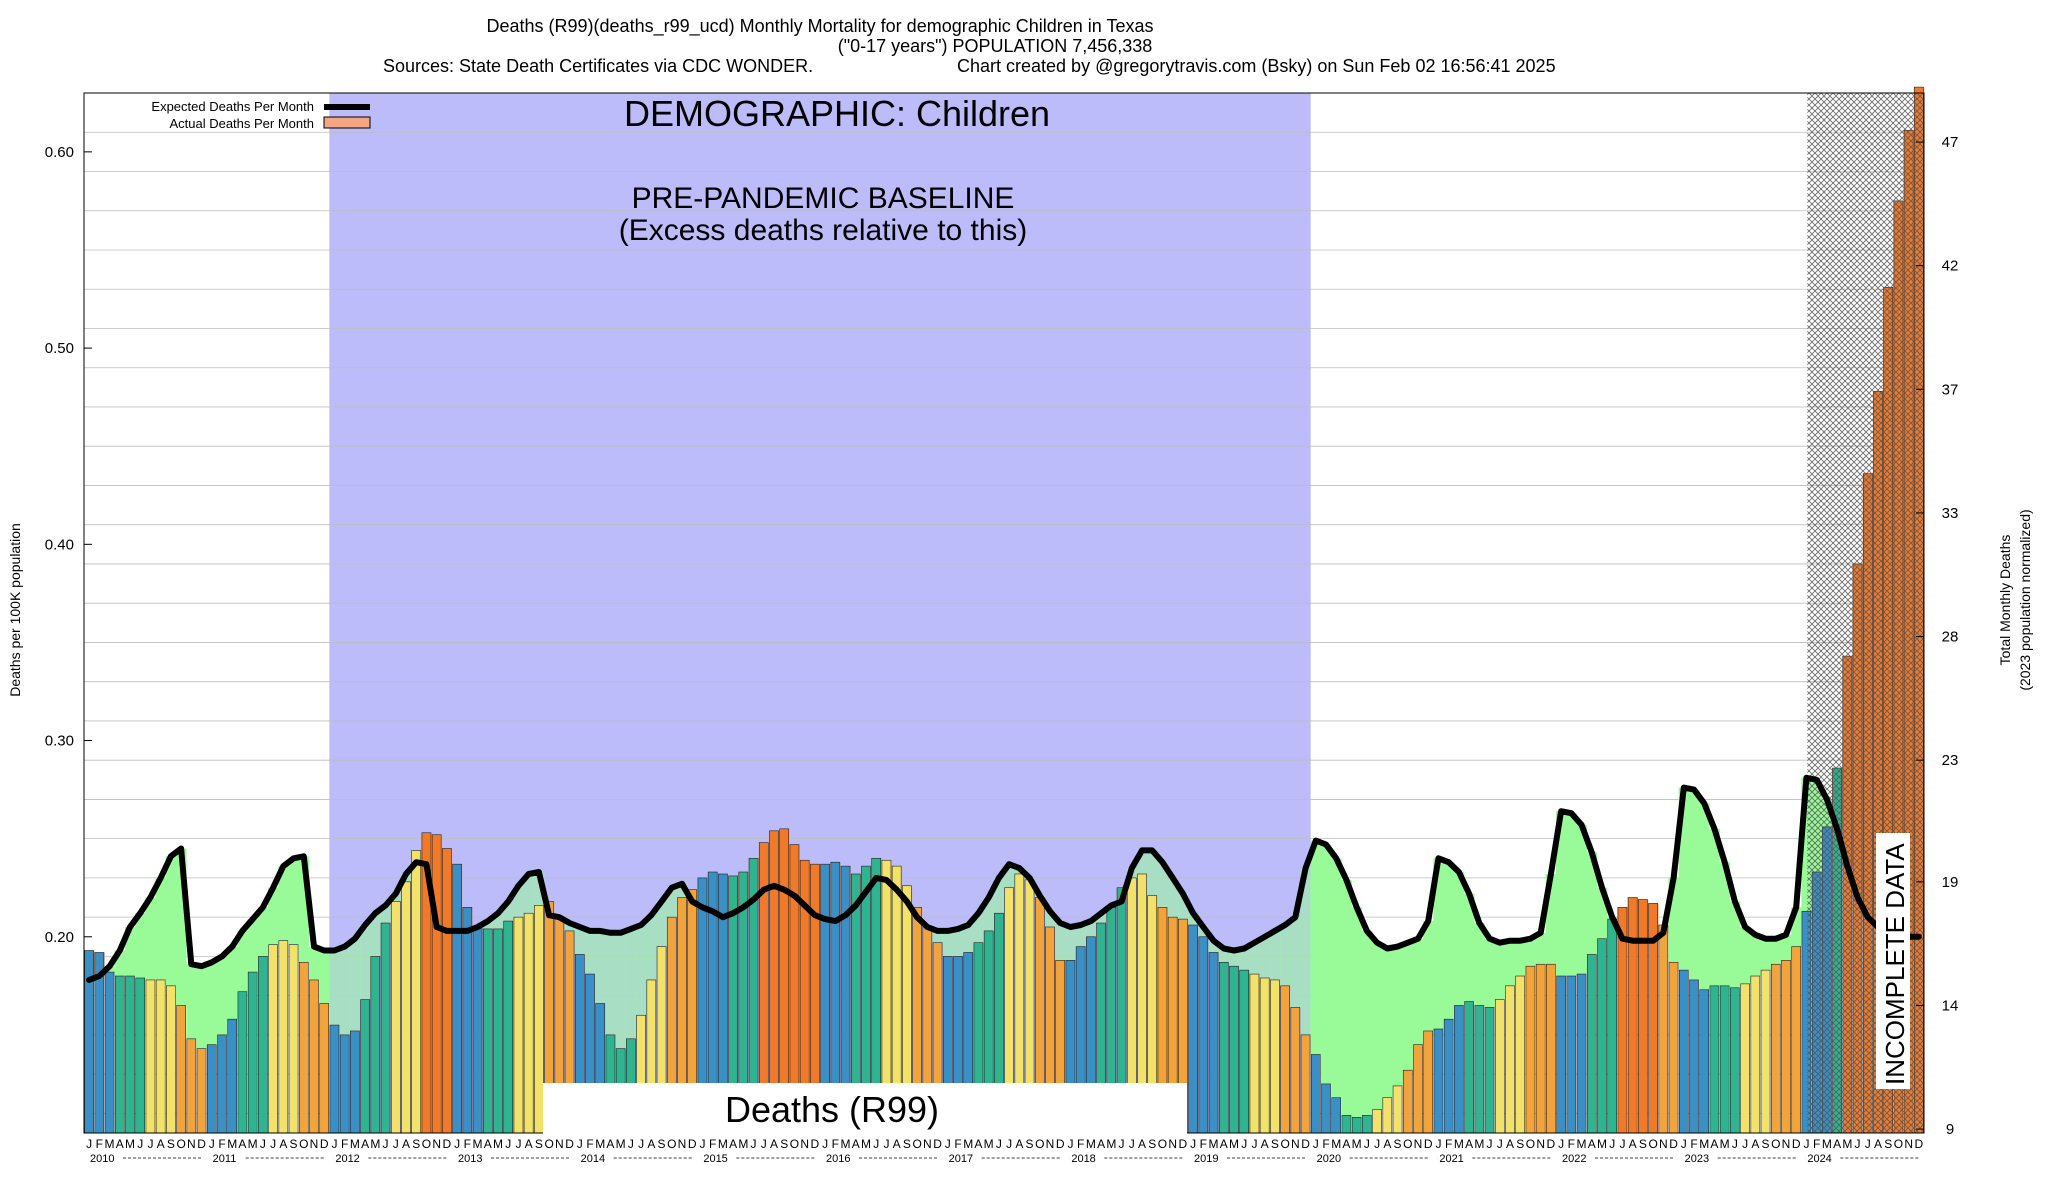 The width and height of the screenshot is (2048, 1200). What do you see at coordinates (241, 123) in the screenshot?
I see `legend-actual-label: Actual Deaths Per Month` at bounding box center [241, 123].